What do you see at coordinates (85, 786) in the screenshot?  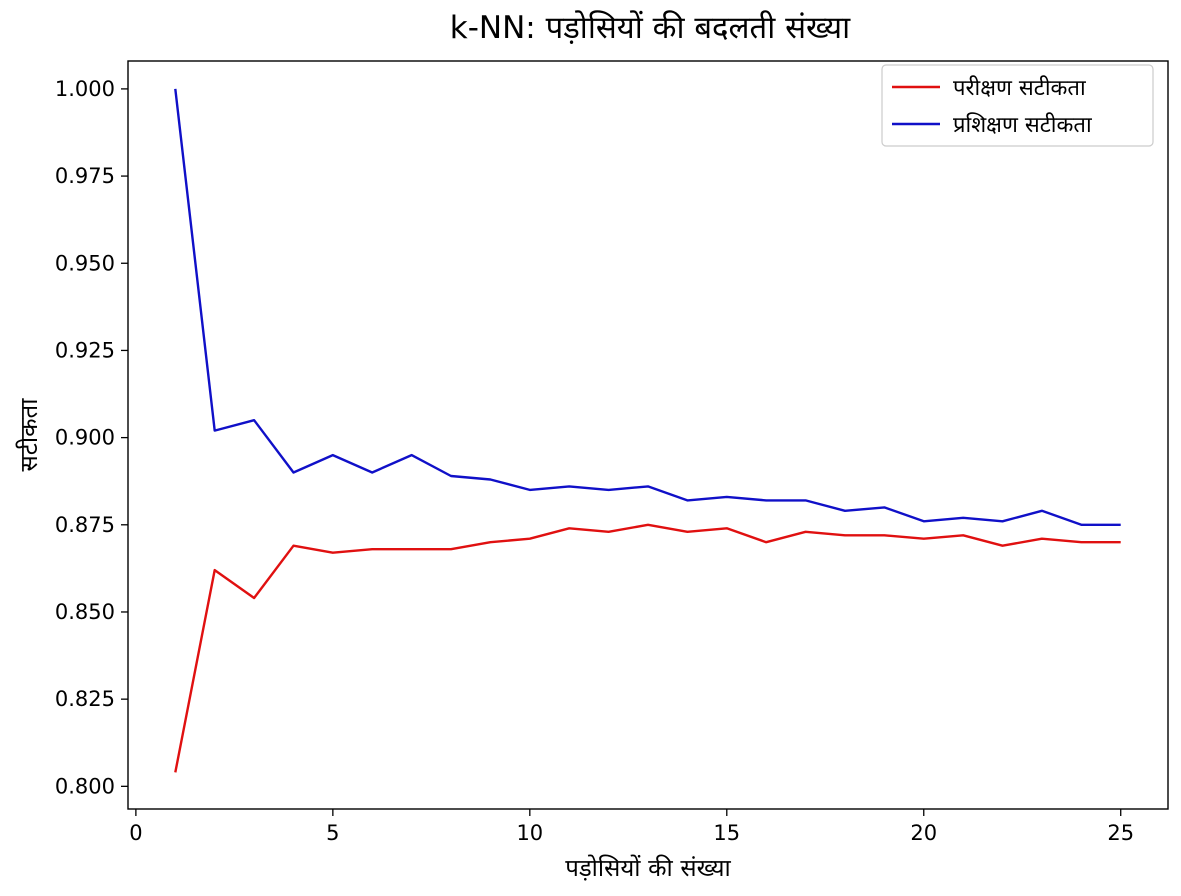 I see `y-tick-label: 0.800` at bounding box center [85, 786].